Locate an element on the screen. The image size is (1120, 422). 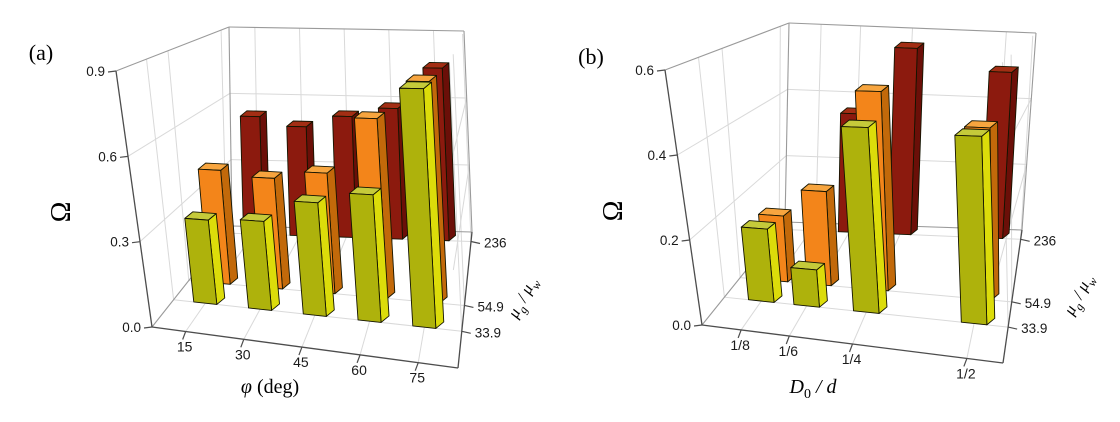
axis-title-part: φ is located at coordinates (246, 387).